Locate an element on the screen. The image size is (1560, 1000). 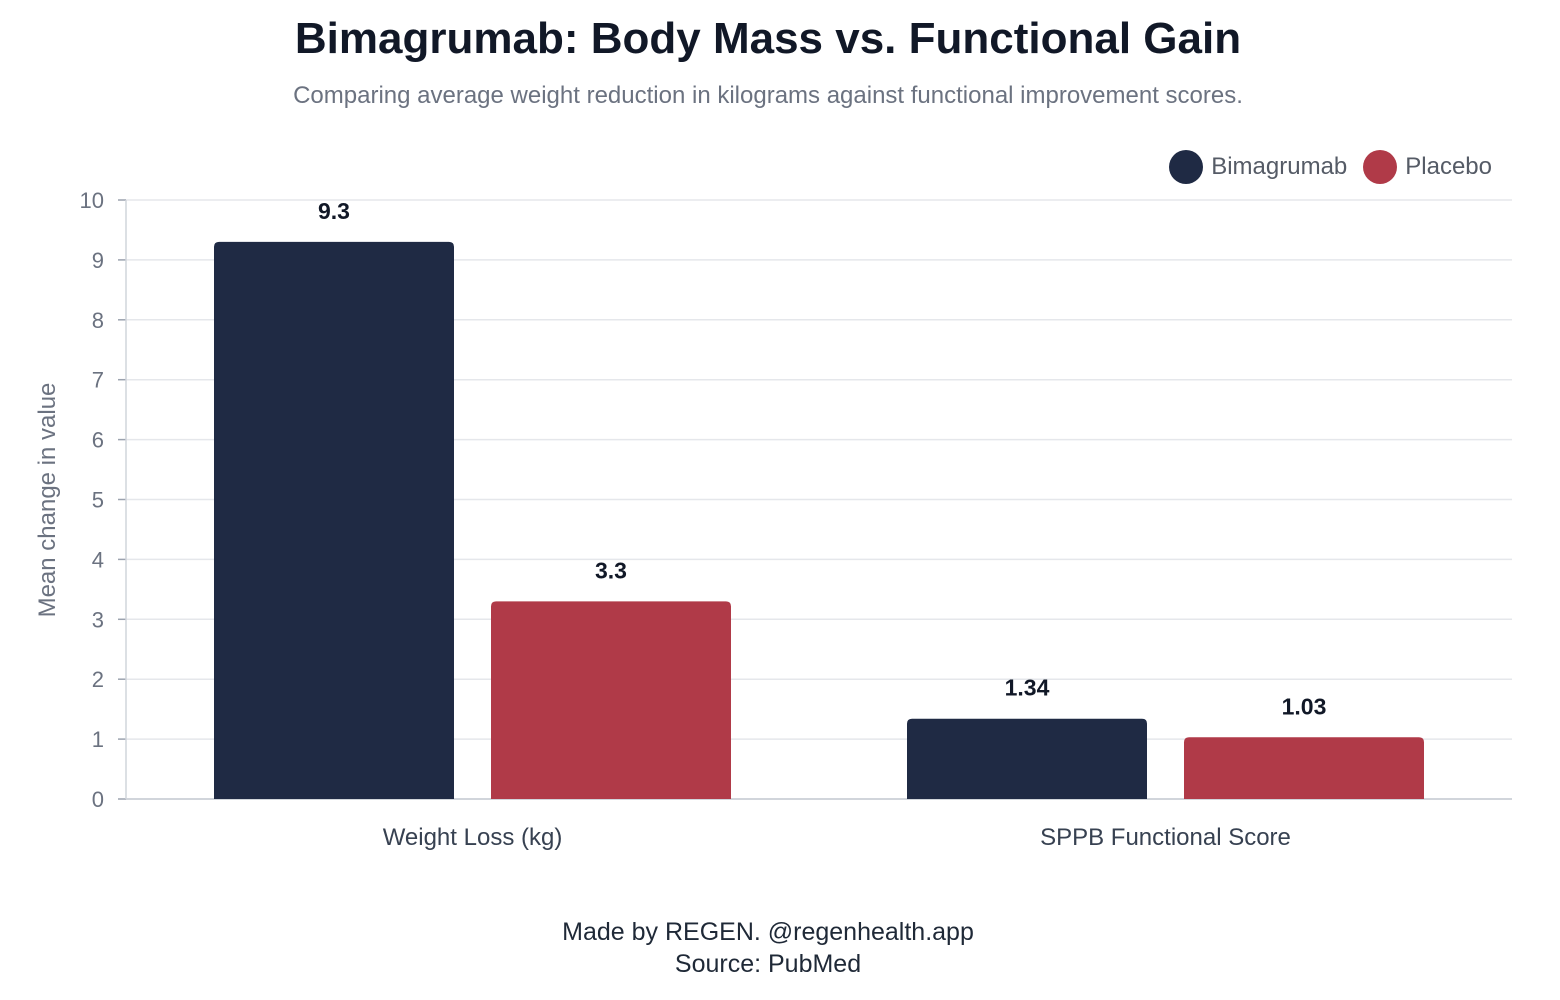
legend-label-bimagrumab: Bimagrumab is located at coordinates (1279, 166).